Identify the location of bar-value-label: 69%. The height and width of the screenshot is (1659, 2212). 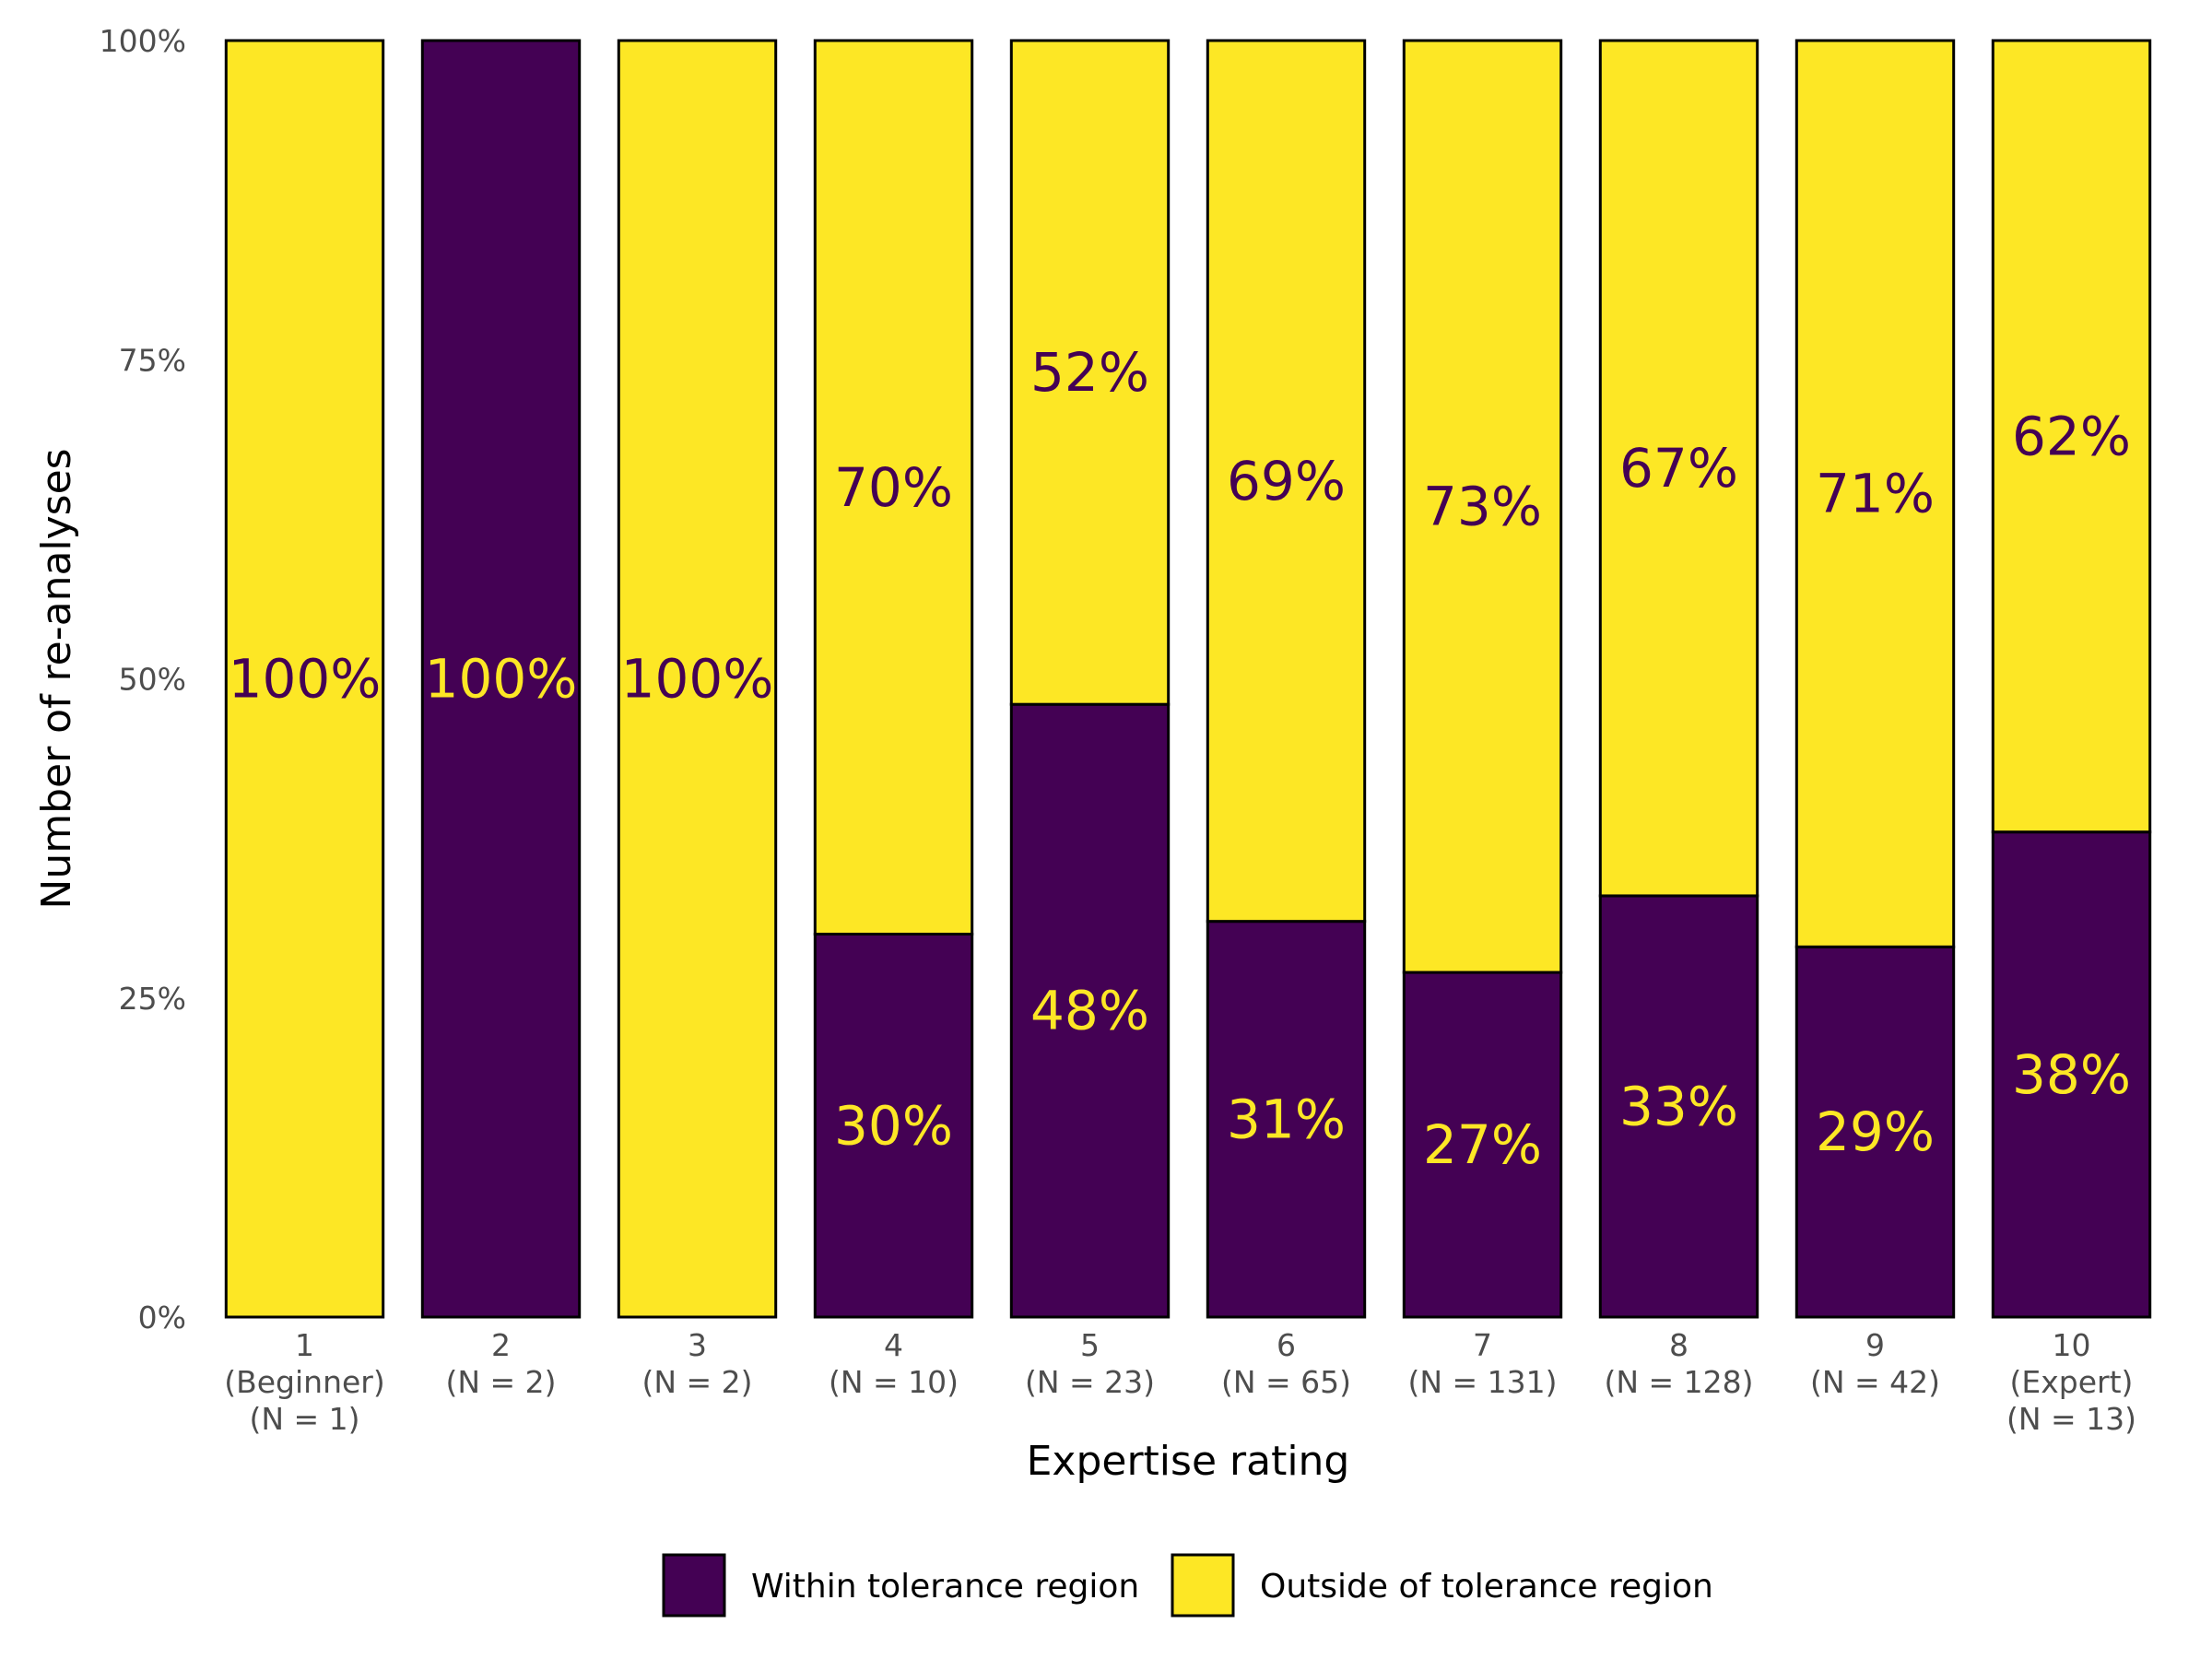
(1286, 481).